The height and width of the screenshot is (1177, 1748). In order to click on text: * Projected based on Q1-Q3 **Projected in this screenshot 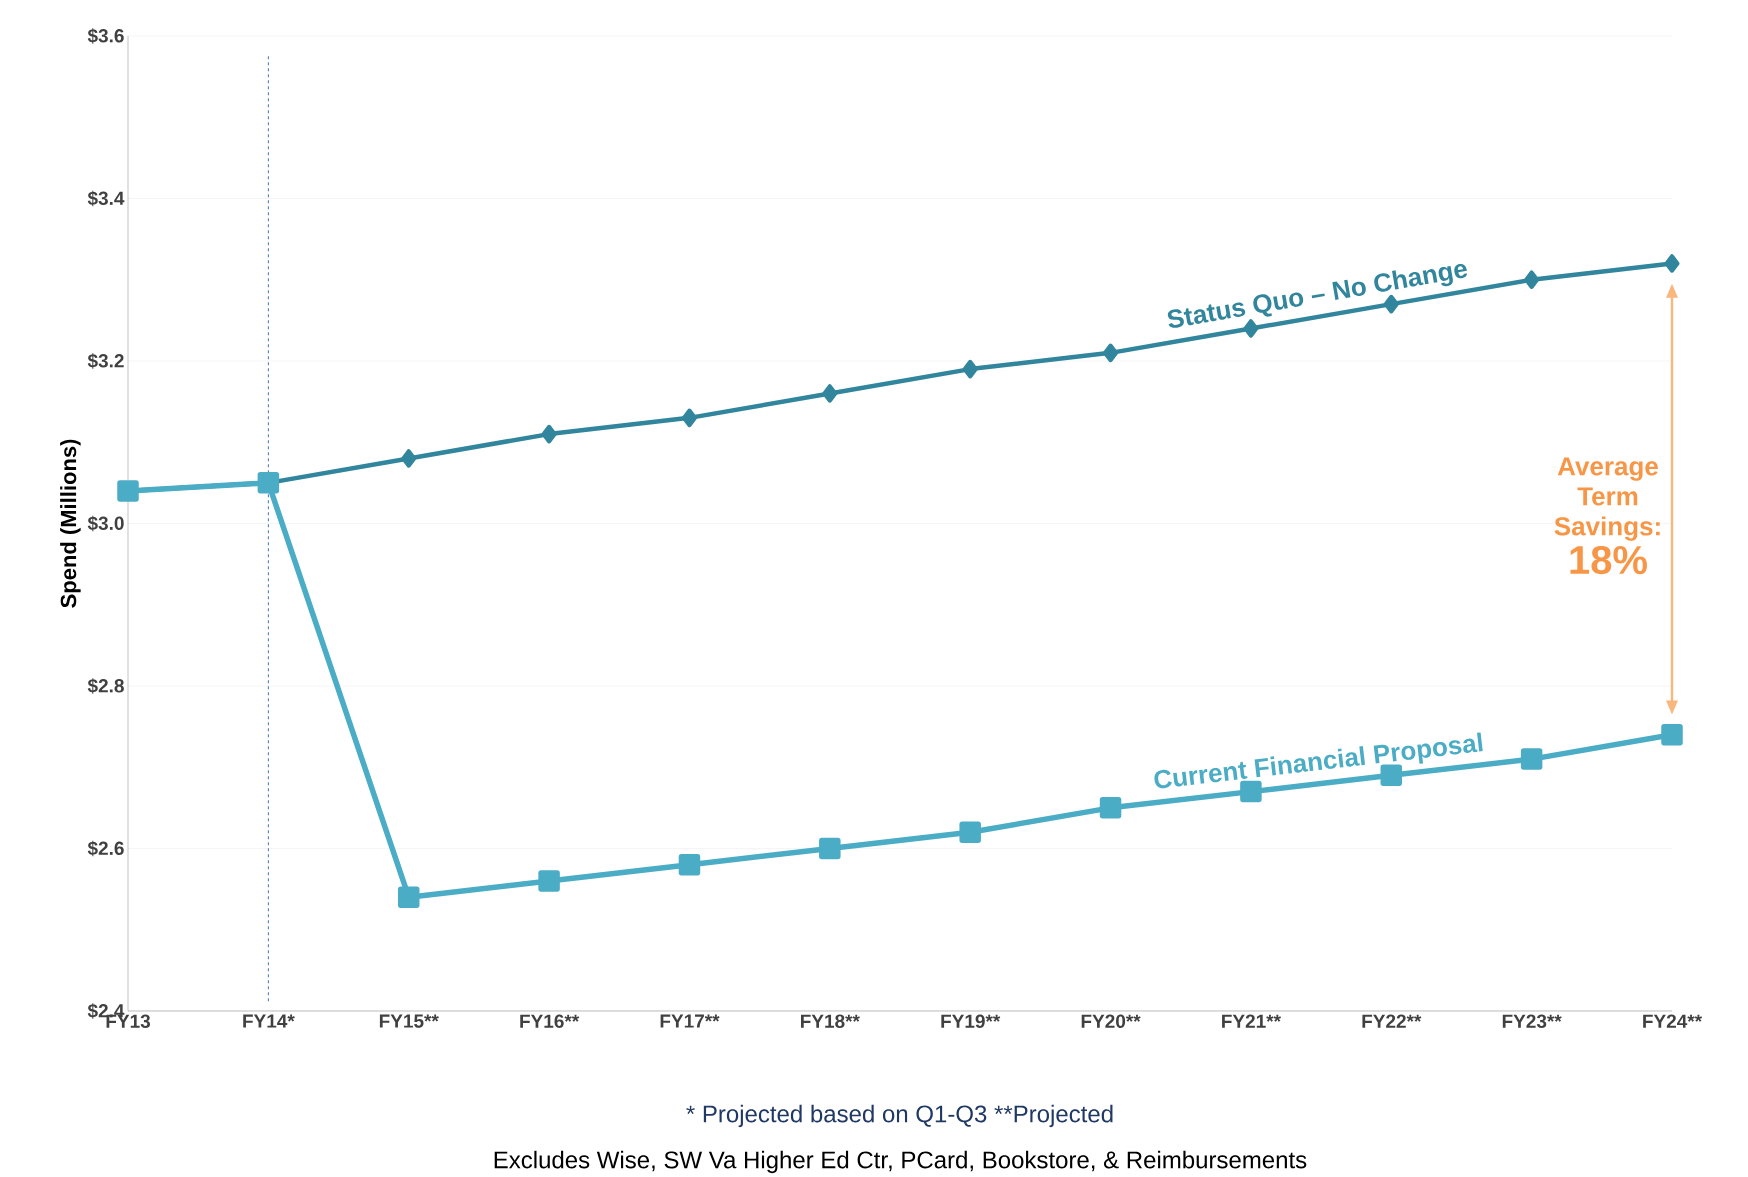, I will do `click(899, 1116)`.